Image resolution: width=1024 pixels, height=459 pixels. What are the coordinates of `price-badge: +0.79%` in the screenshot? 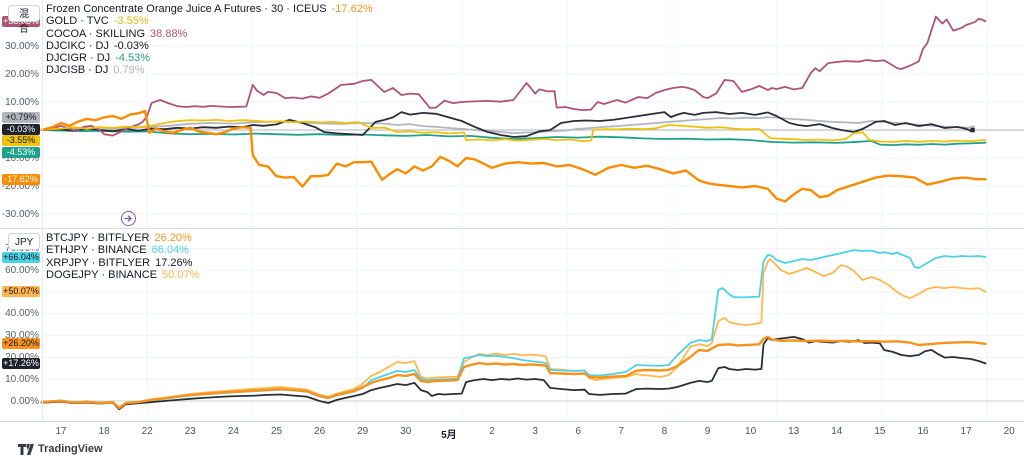 It's located at (21, 118).